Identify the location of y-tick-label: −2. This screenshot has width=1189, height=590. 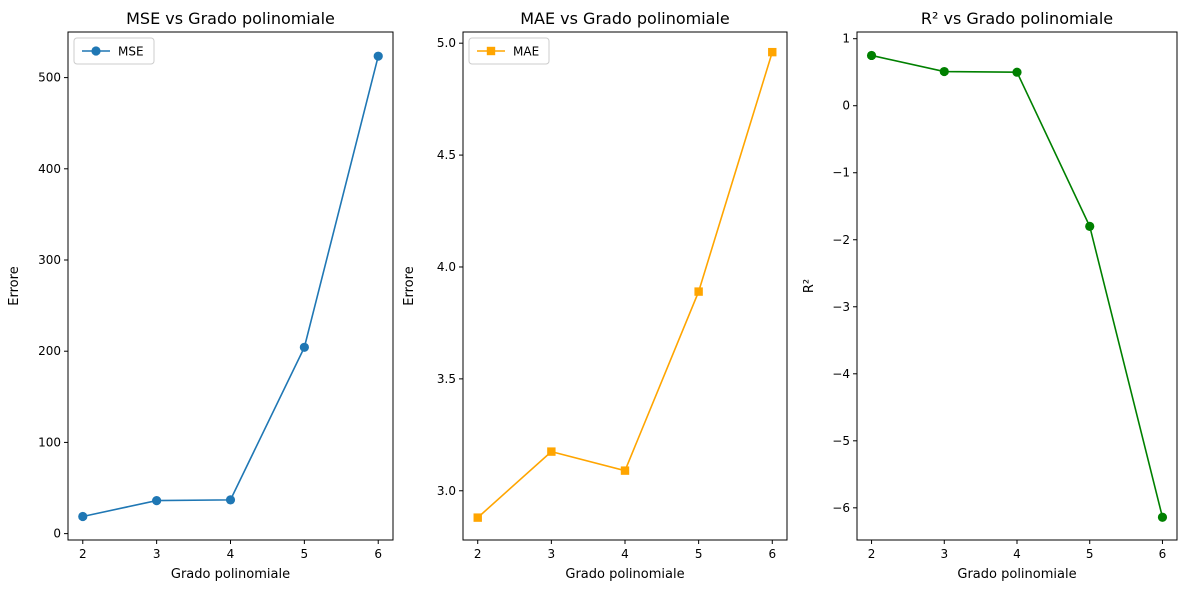
(841, 240).